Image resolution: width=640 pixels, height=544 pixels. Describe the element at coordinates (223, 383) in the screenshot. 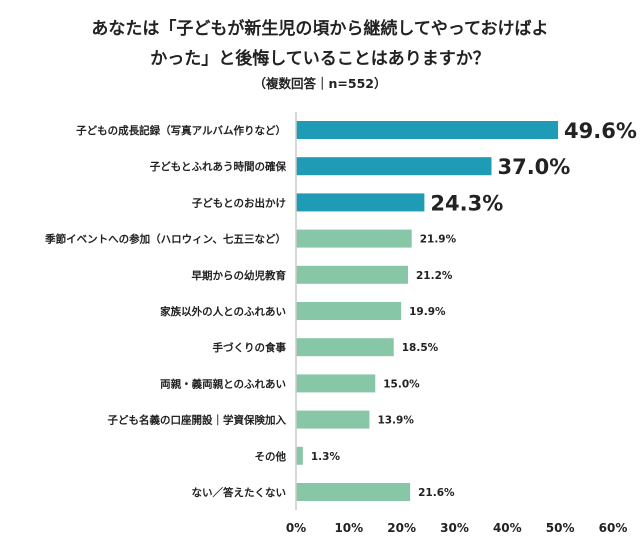

I see `category-label: 両親・義両親とのふれあい` at that location.